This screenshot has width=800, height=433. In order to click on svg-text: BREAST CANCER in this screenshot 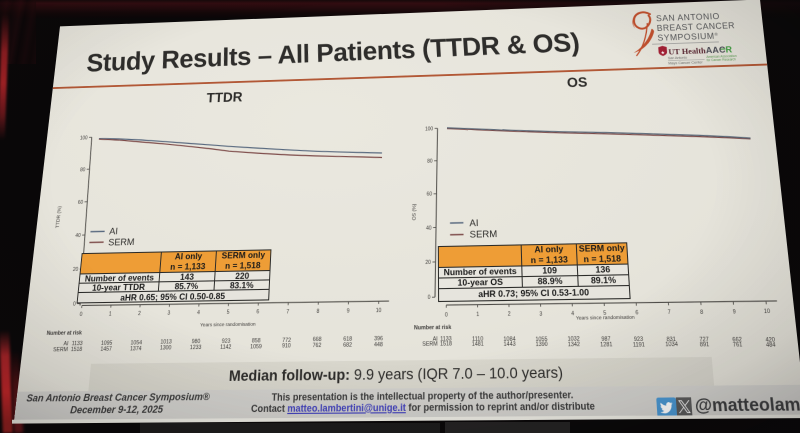, I will do `click(695, 27)`.